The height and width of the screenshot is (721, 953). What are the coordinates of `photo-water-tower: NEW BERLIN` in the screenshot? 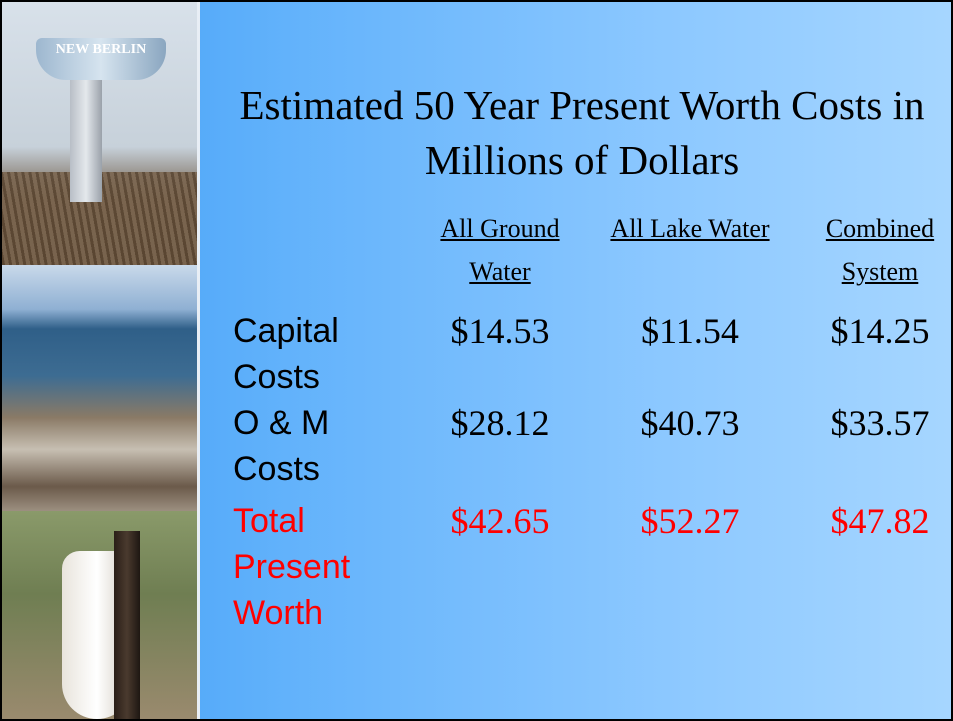 It's located at (99, 133).